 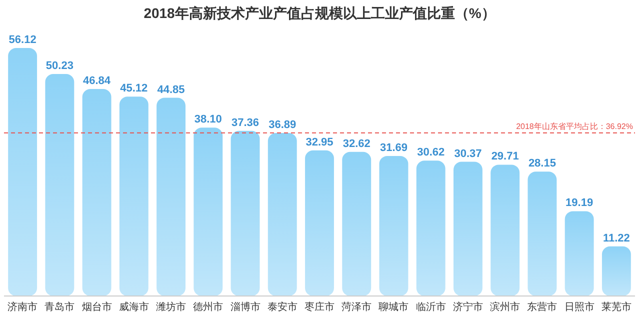 What do you see at coordinates (59, 307) in the screenshot?
I see `x-tick-label: 青岛市` at bounding box center [59, 307].